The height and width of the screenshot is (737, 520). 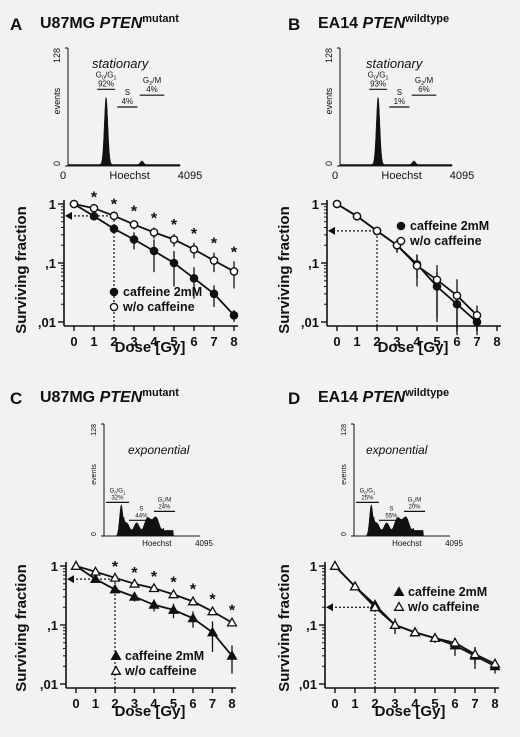 I want to click on survival-ylabel: Surviving fraction, so click(x=284, y=270).